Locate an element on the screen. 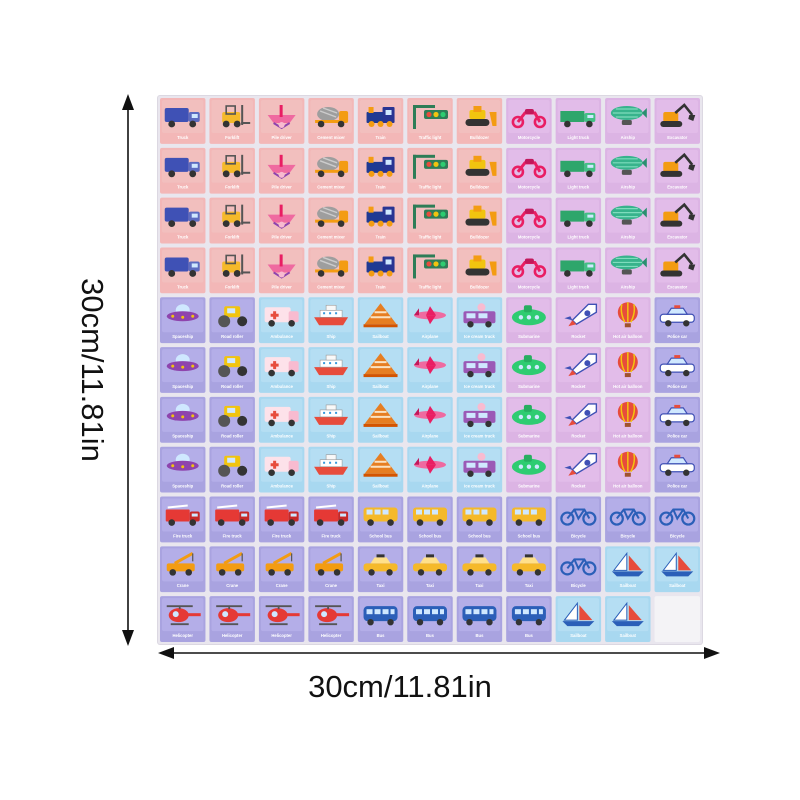  tile: Ice cream truck is located at coordinates (479, 370).